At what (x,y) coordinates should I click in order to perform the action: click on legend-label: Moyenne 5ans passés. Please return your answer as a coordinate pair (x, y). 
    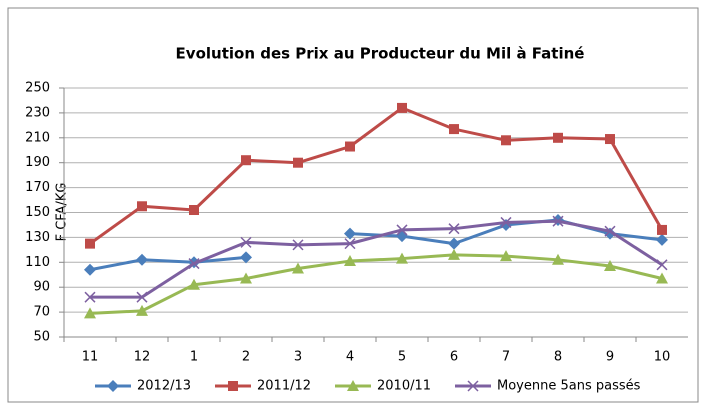
    Looking at the image, I should click on (569, 386).